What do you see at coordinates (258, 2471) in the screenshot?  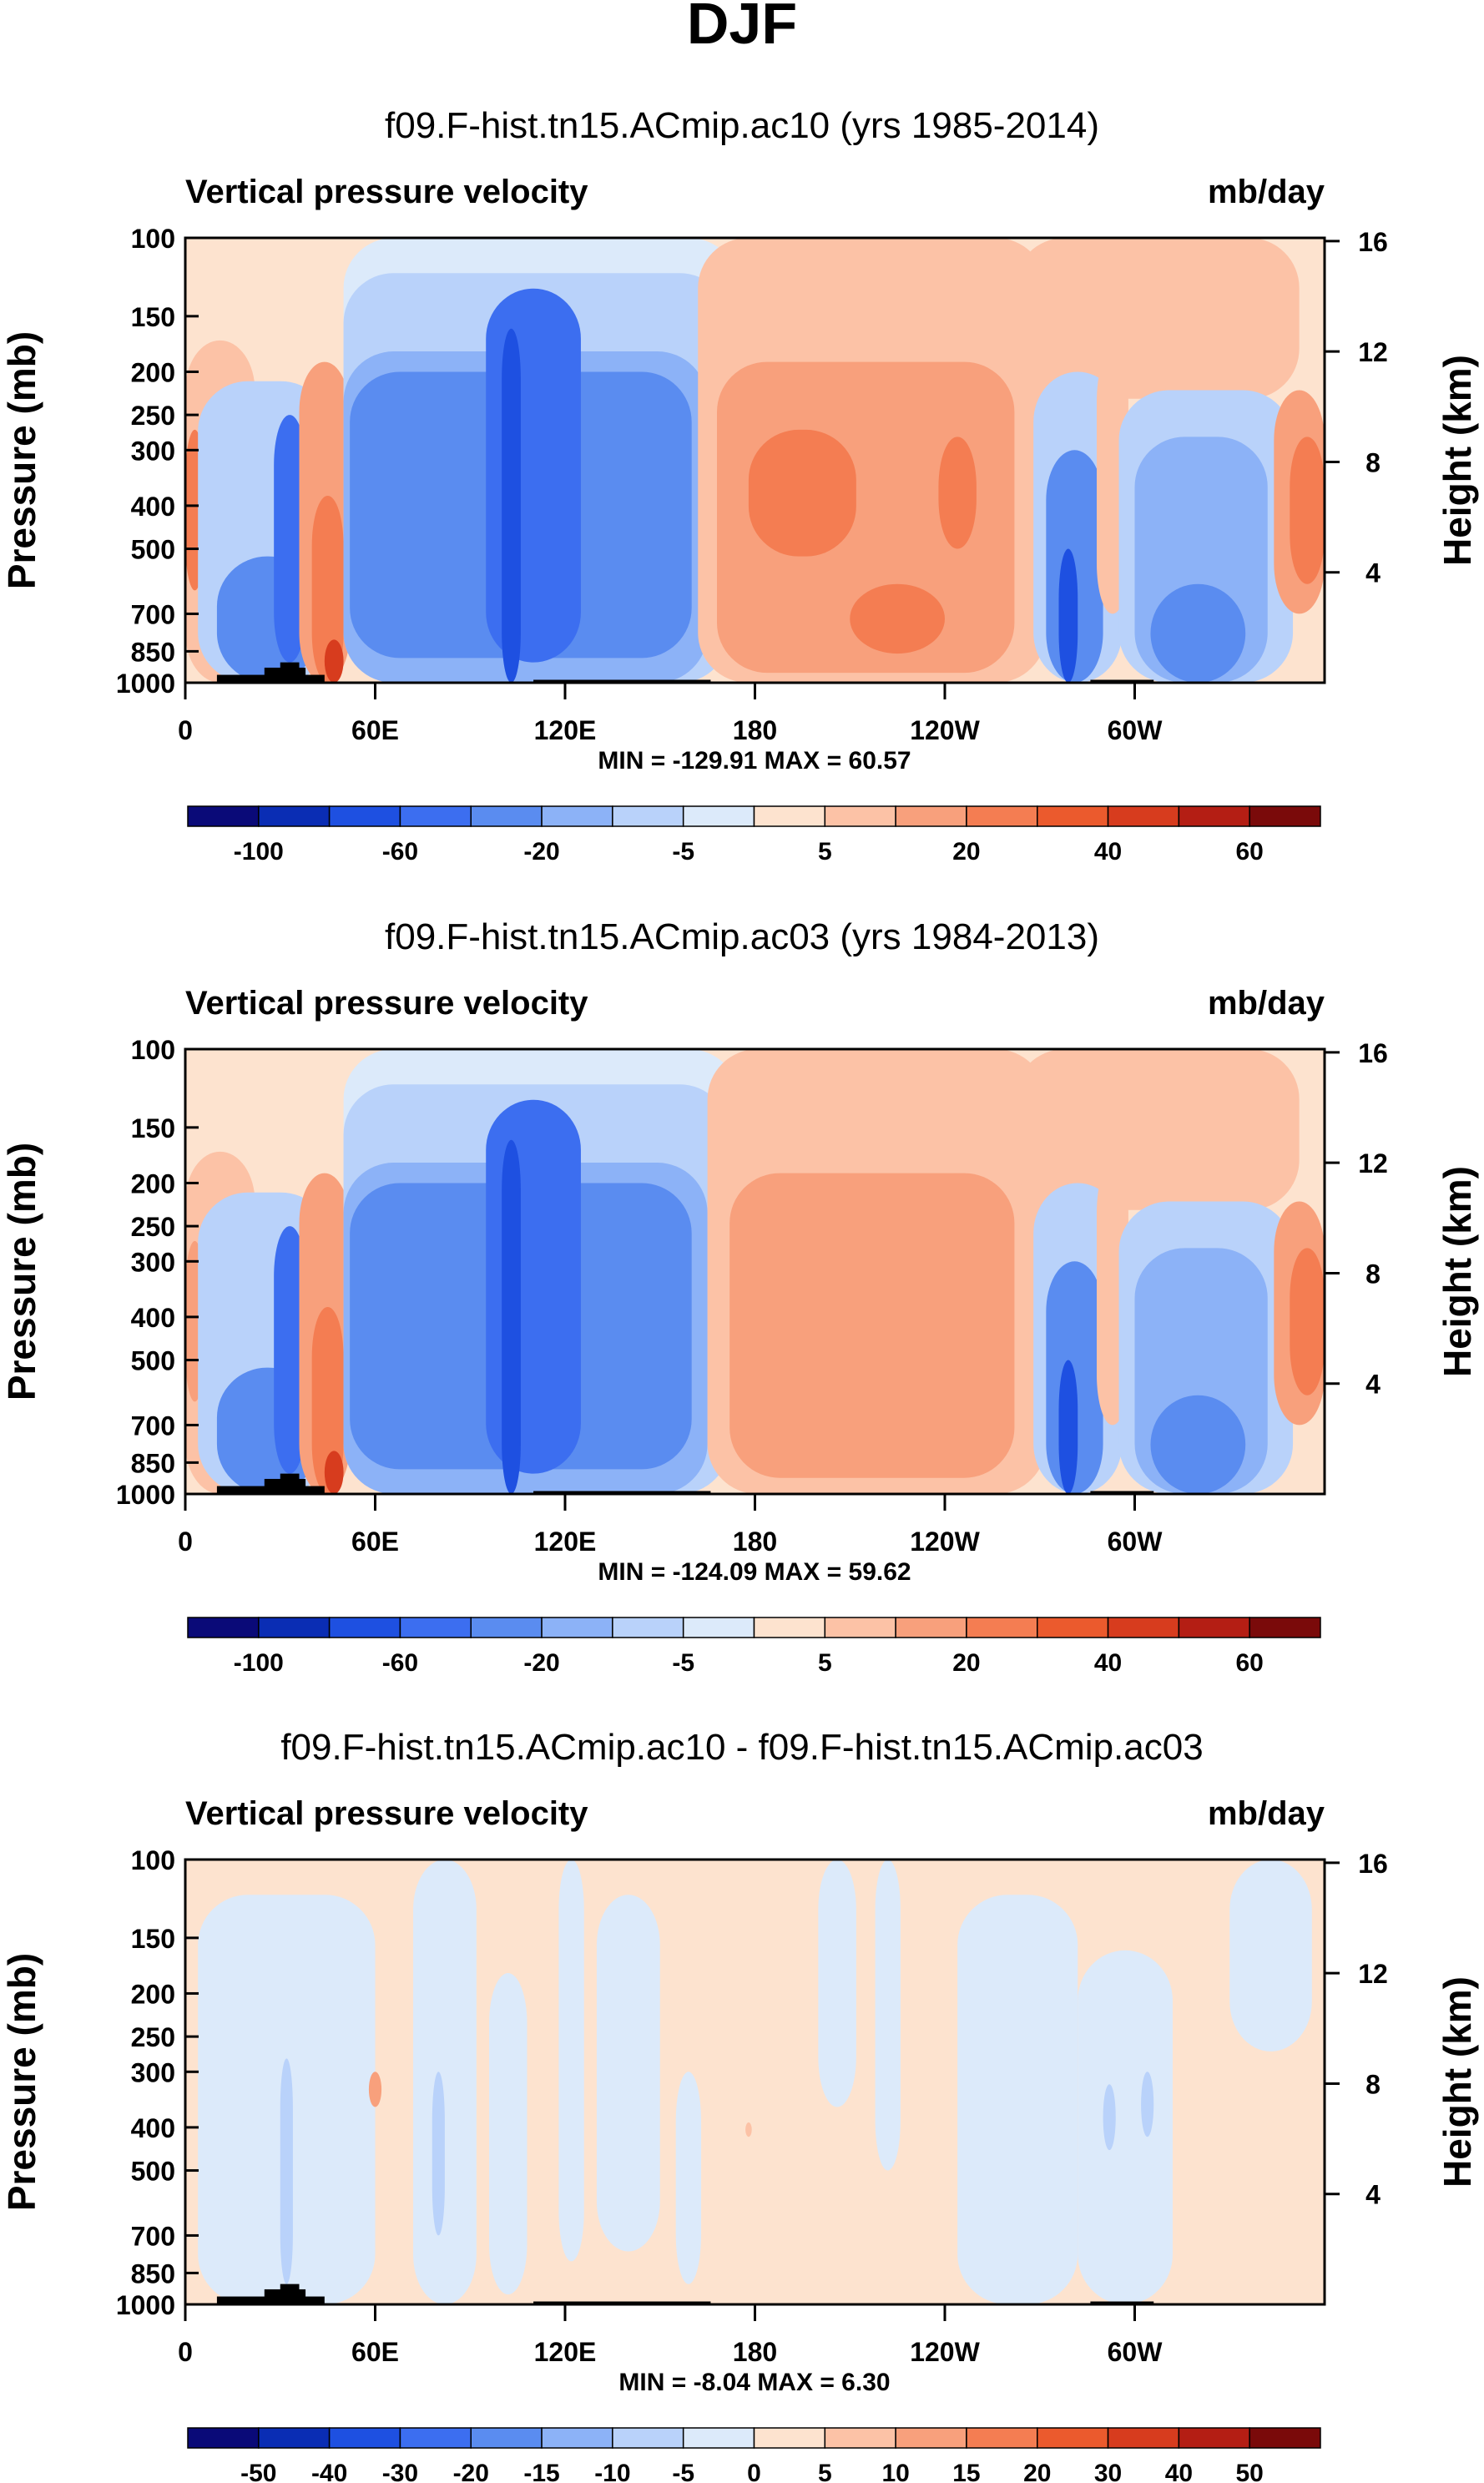 I see `colorbar-label: -50` at bounding box center [258, 2471].